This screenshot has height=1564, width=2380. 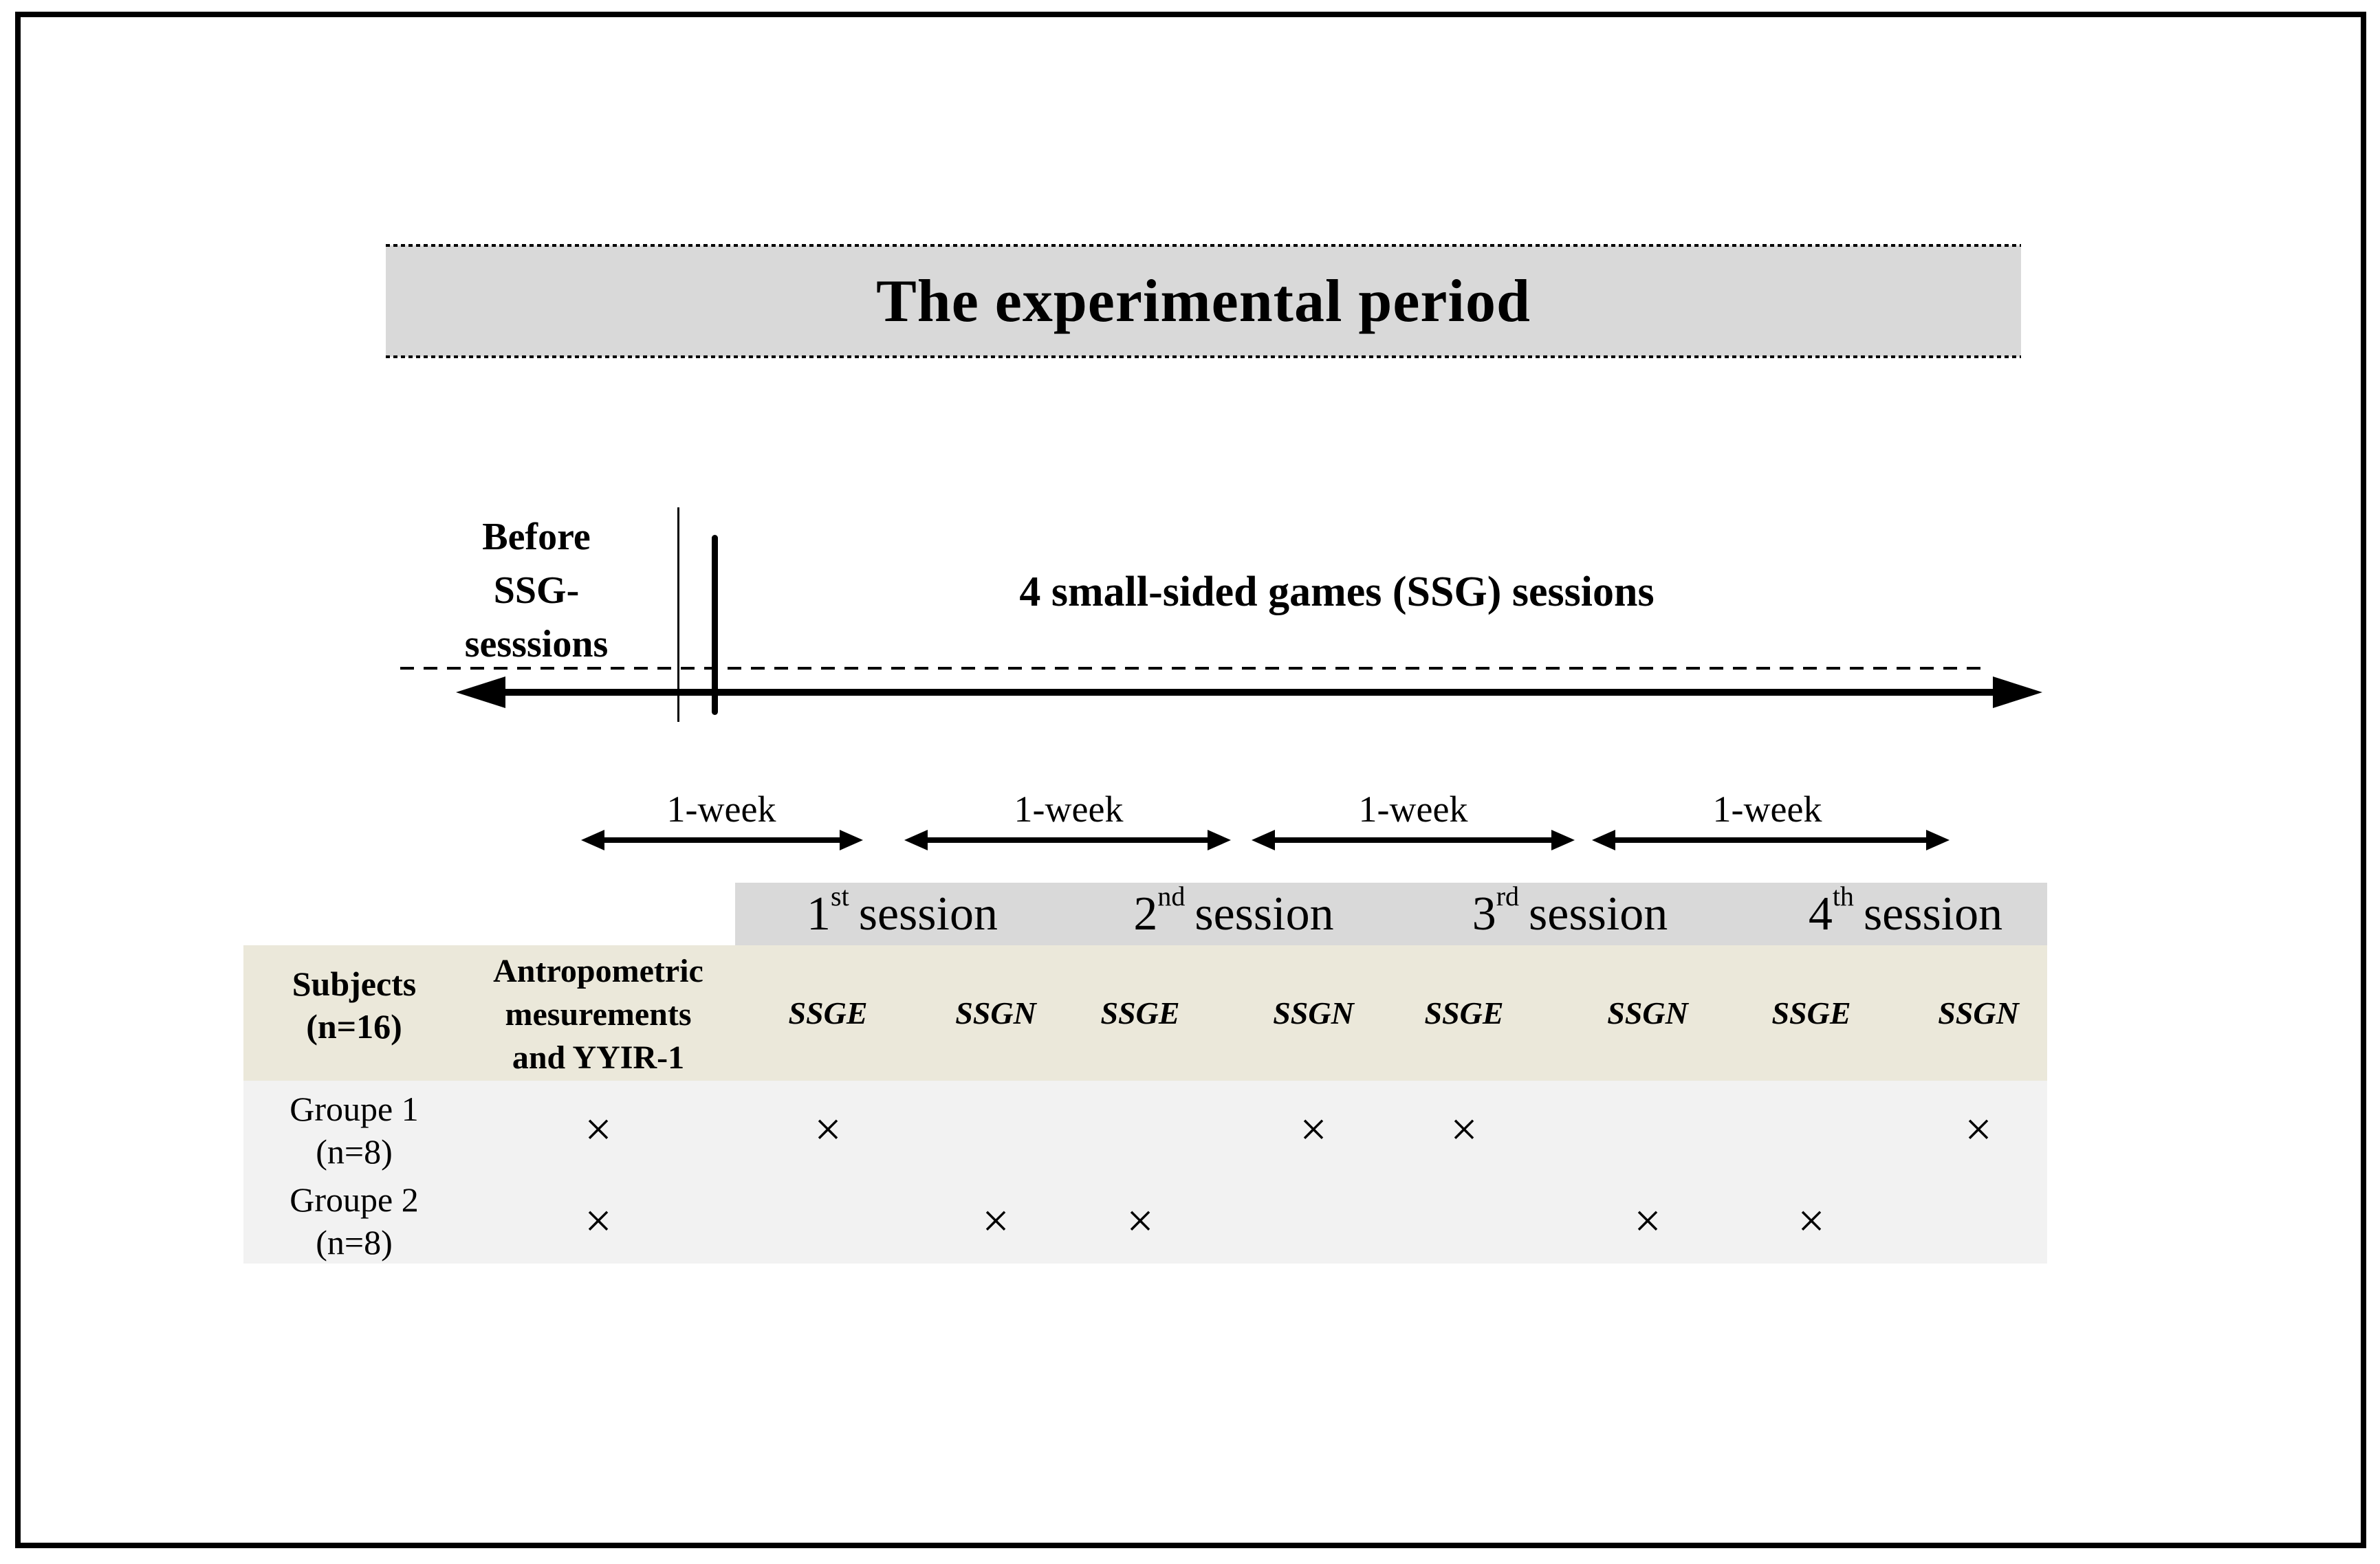 I want to click on week-label-3: 1-week, so click(x=1413, y=809).